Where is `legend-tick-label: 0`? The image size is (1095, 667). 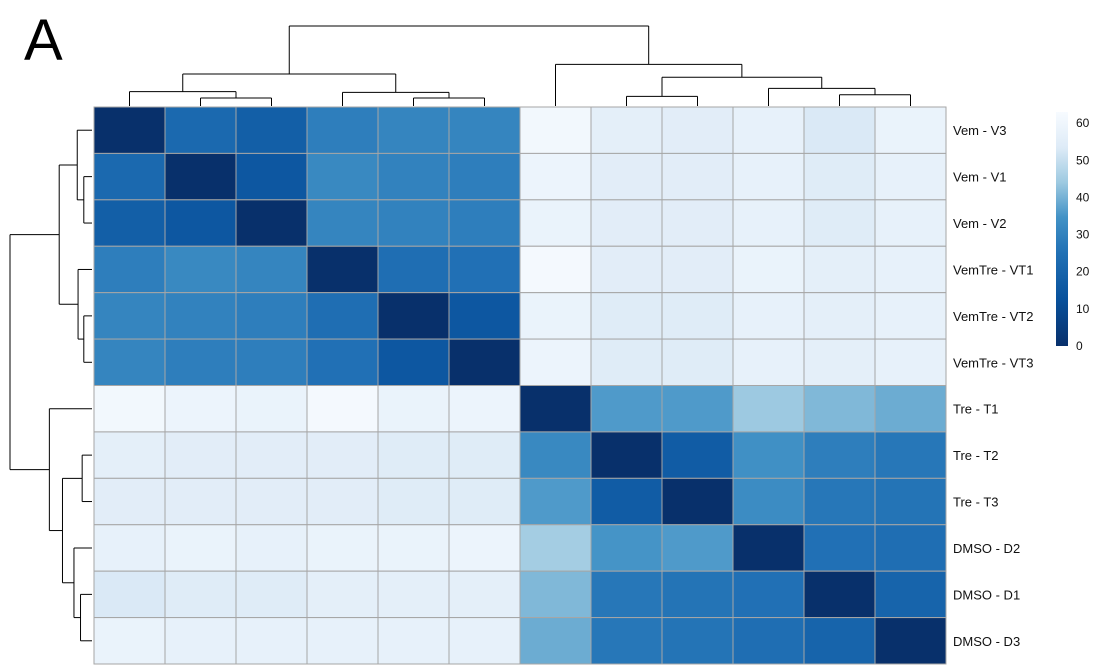 legend-tick-label: 0 is located at coordinates (1079, 346).